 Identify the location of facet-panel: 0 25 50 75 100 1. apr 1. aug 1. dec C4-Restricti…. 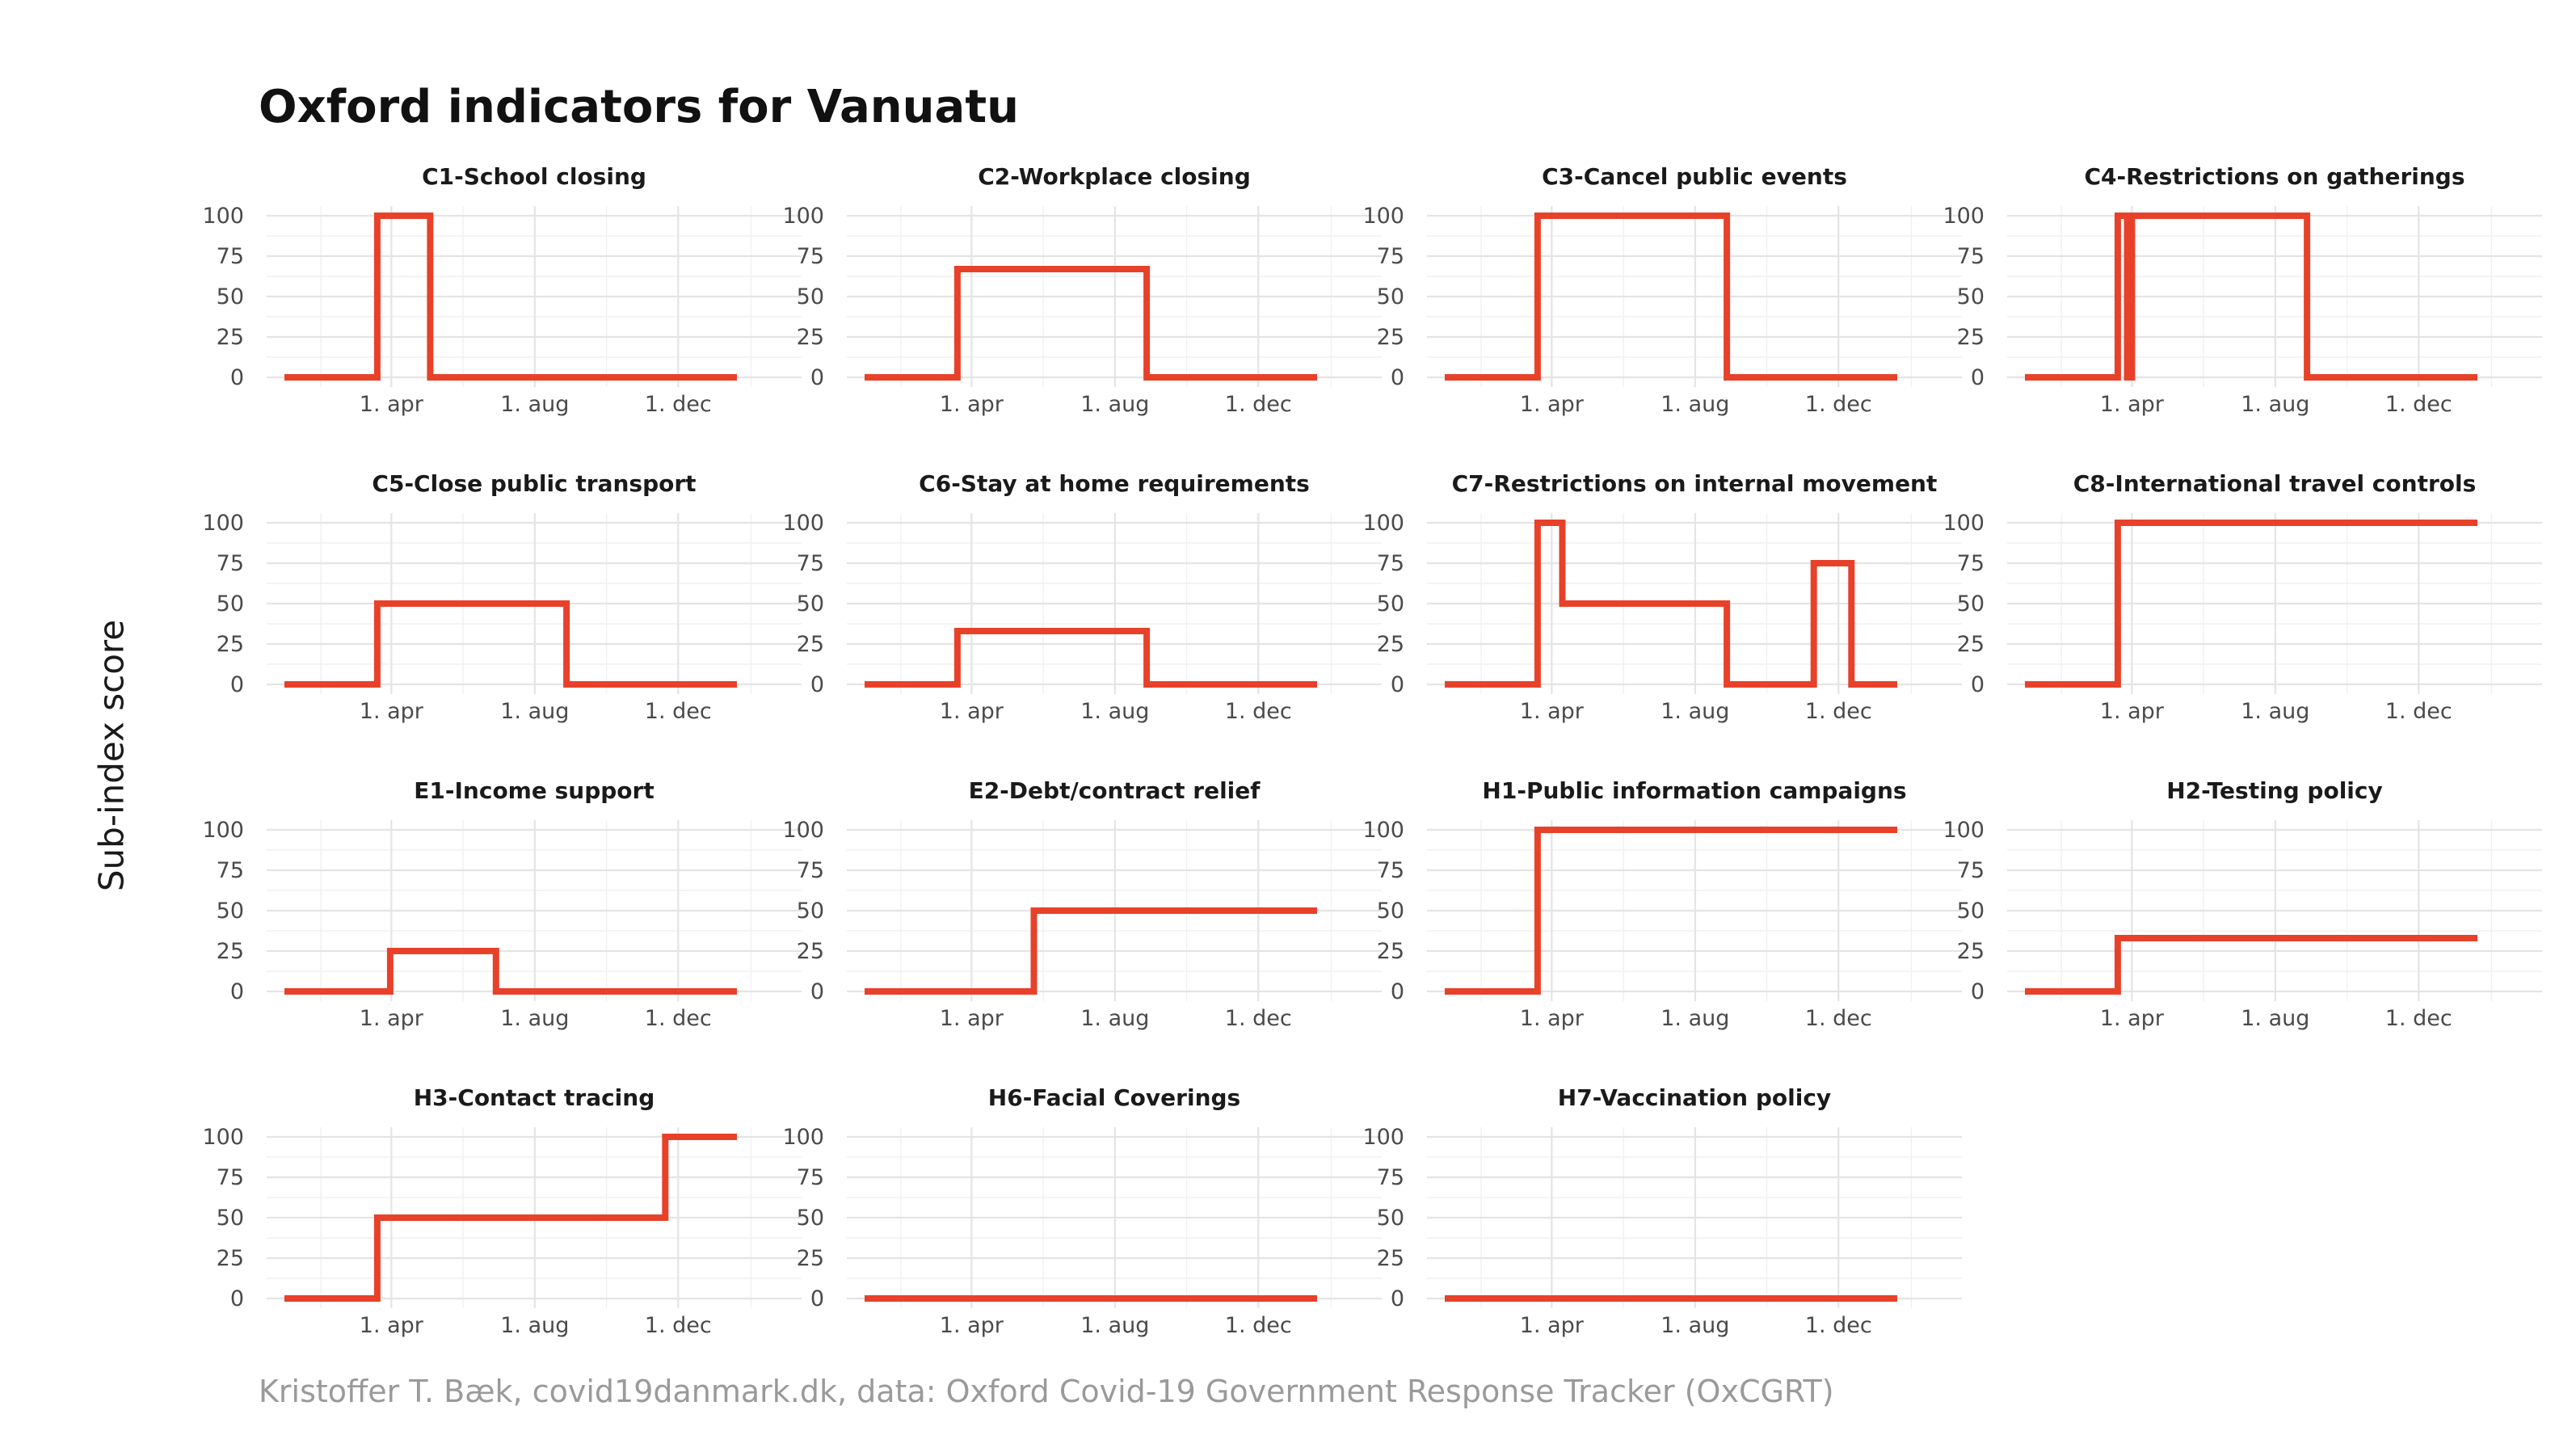
(2242, 290).